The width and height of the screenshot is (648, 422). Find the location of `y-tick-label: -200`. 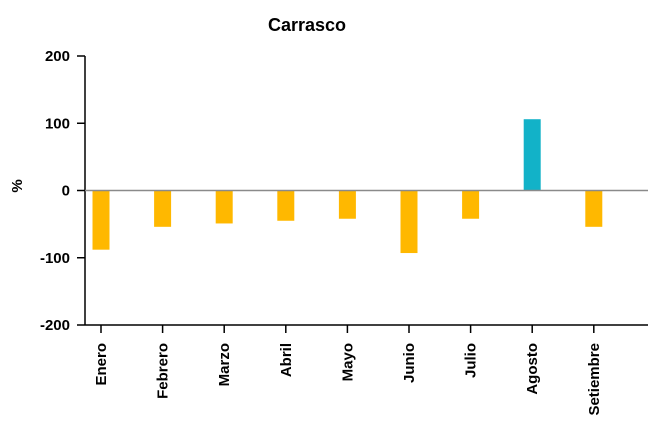

y-tick-label: -200 is located at coordinates (55, 325).